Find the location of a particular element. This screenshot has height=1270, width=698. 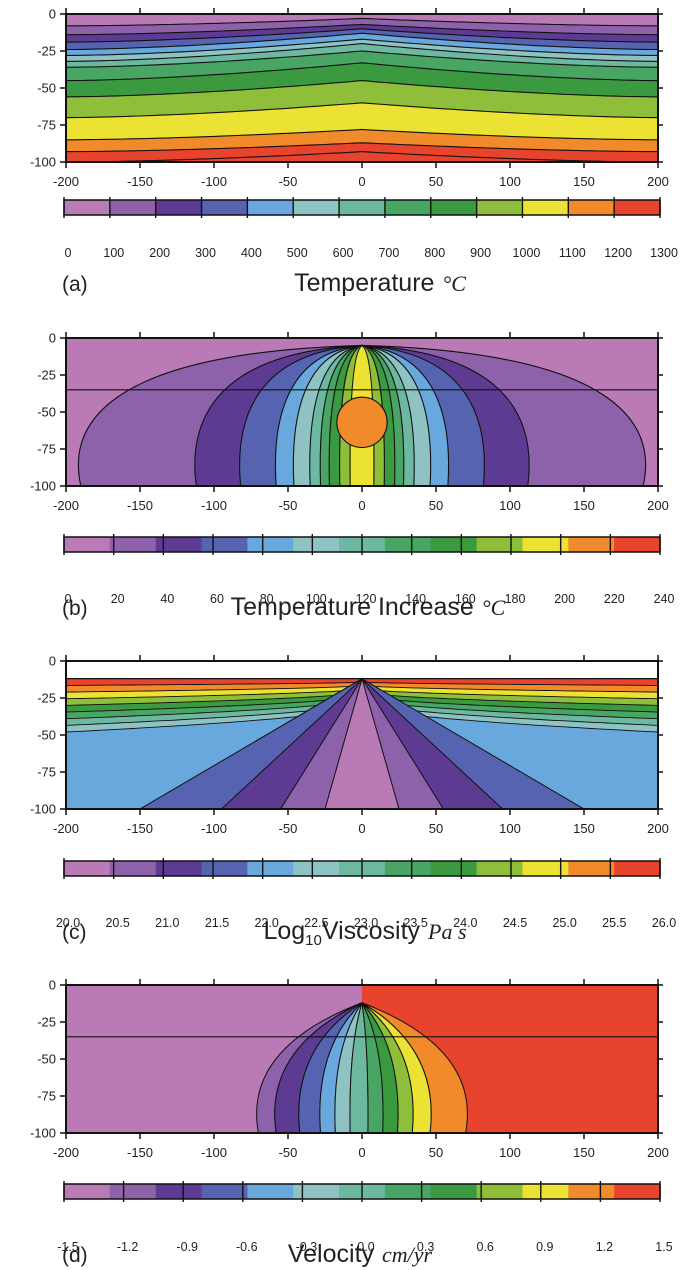

temperature-increase-field is located at coordinates (362, 412).